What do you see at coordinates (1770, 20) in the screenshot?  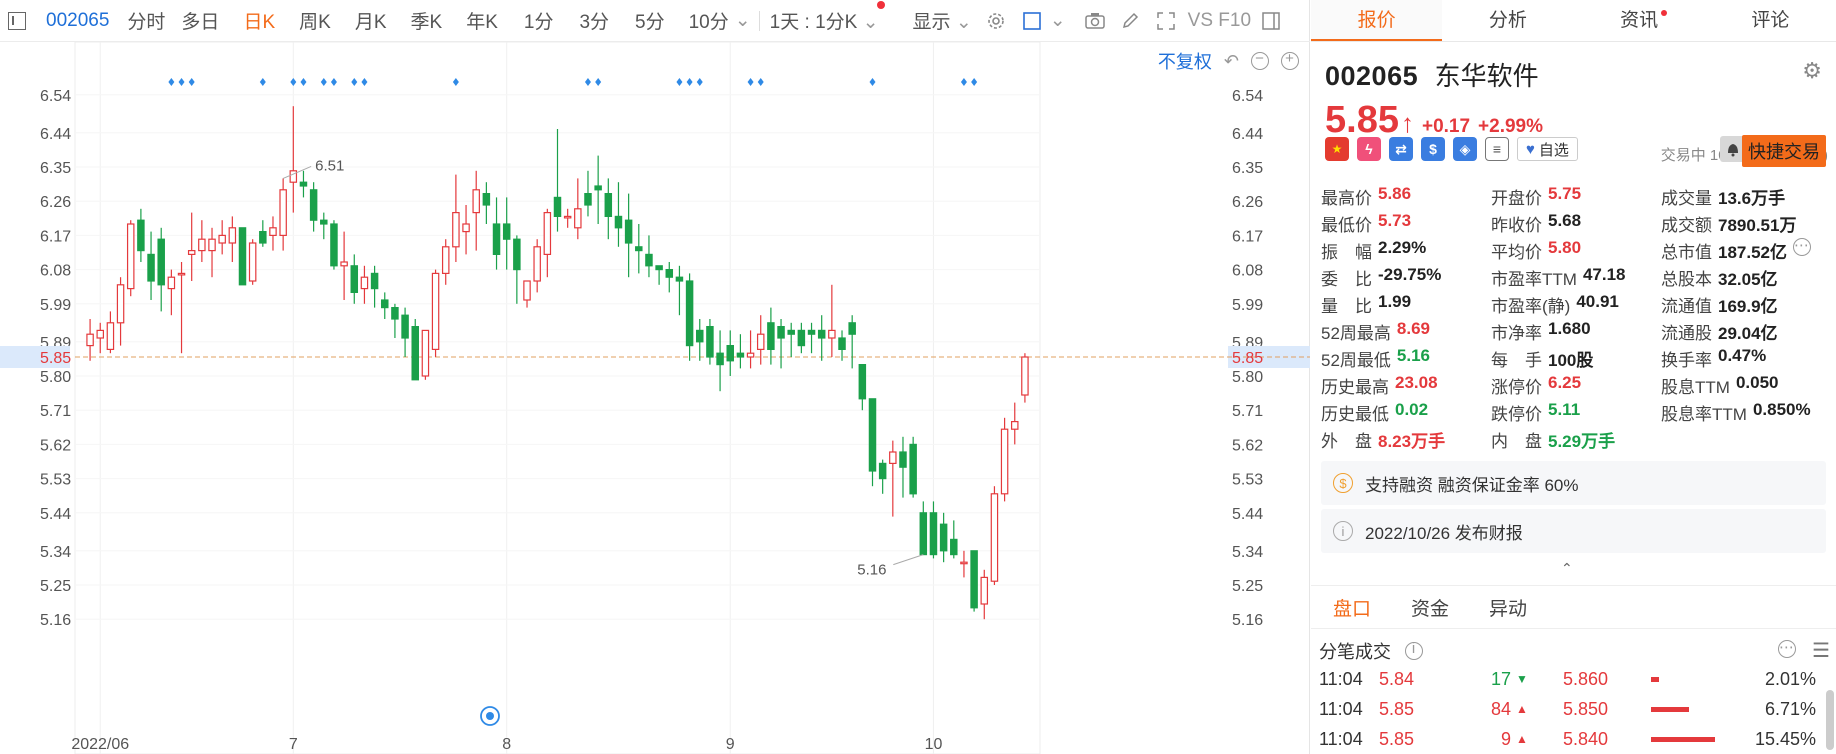 I see `tab-comments: 评论` at bounding box center [1770, 20].